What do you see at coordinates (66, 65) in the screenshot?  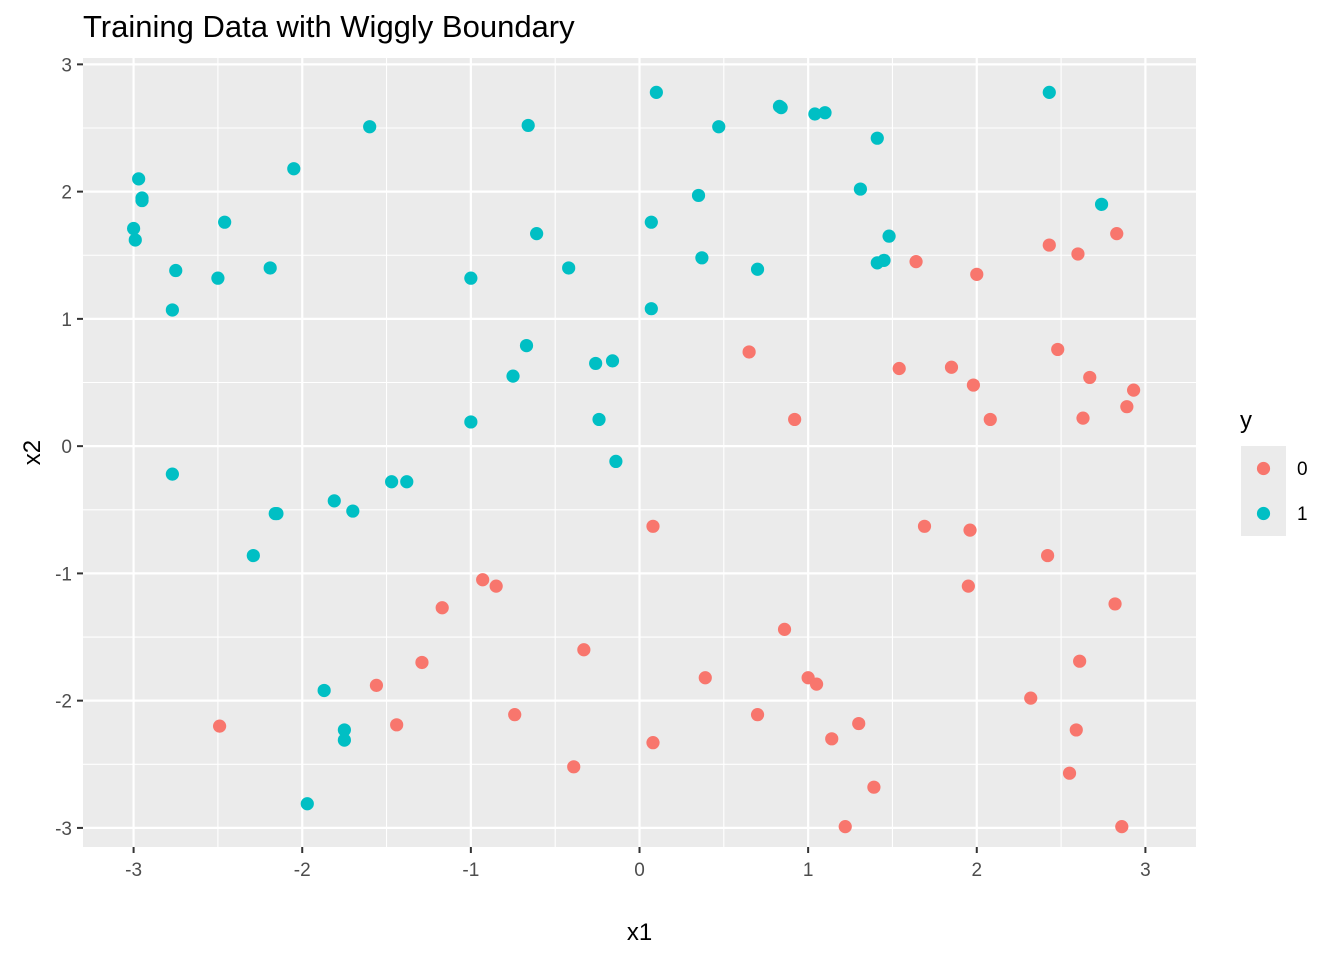 I see `y-tick-label: 3` at bounding box center [66, 65].